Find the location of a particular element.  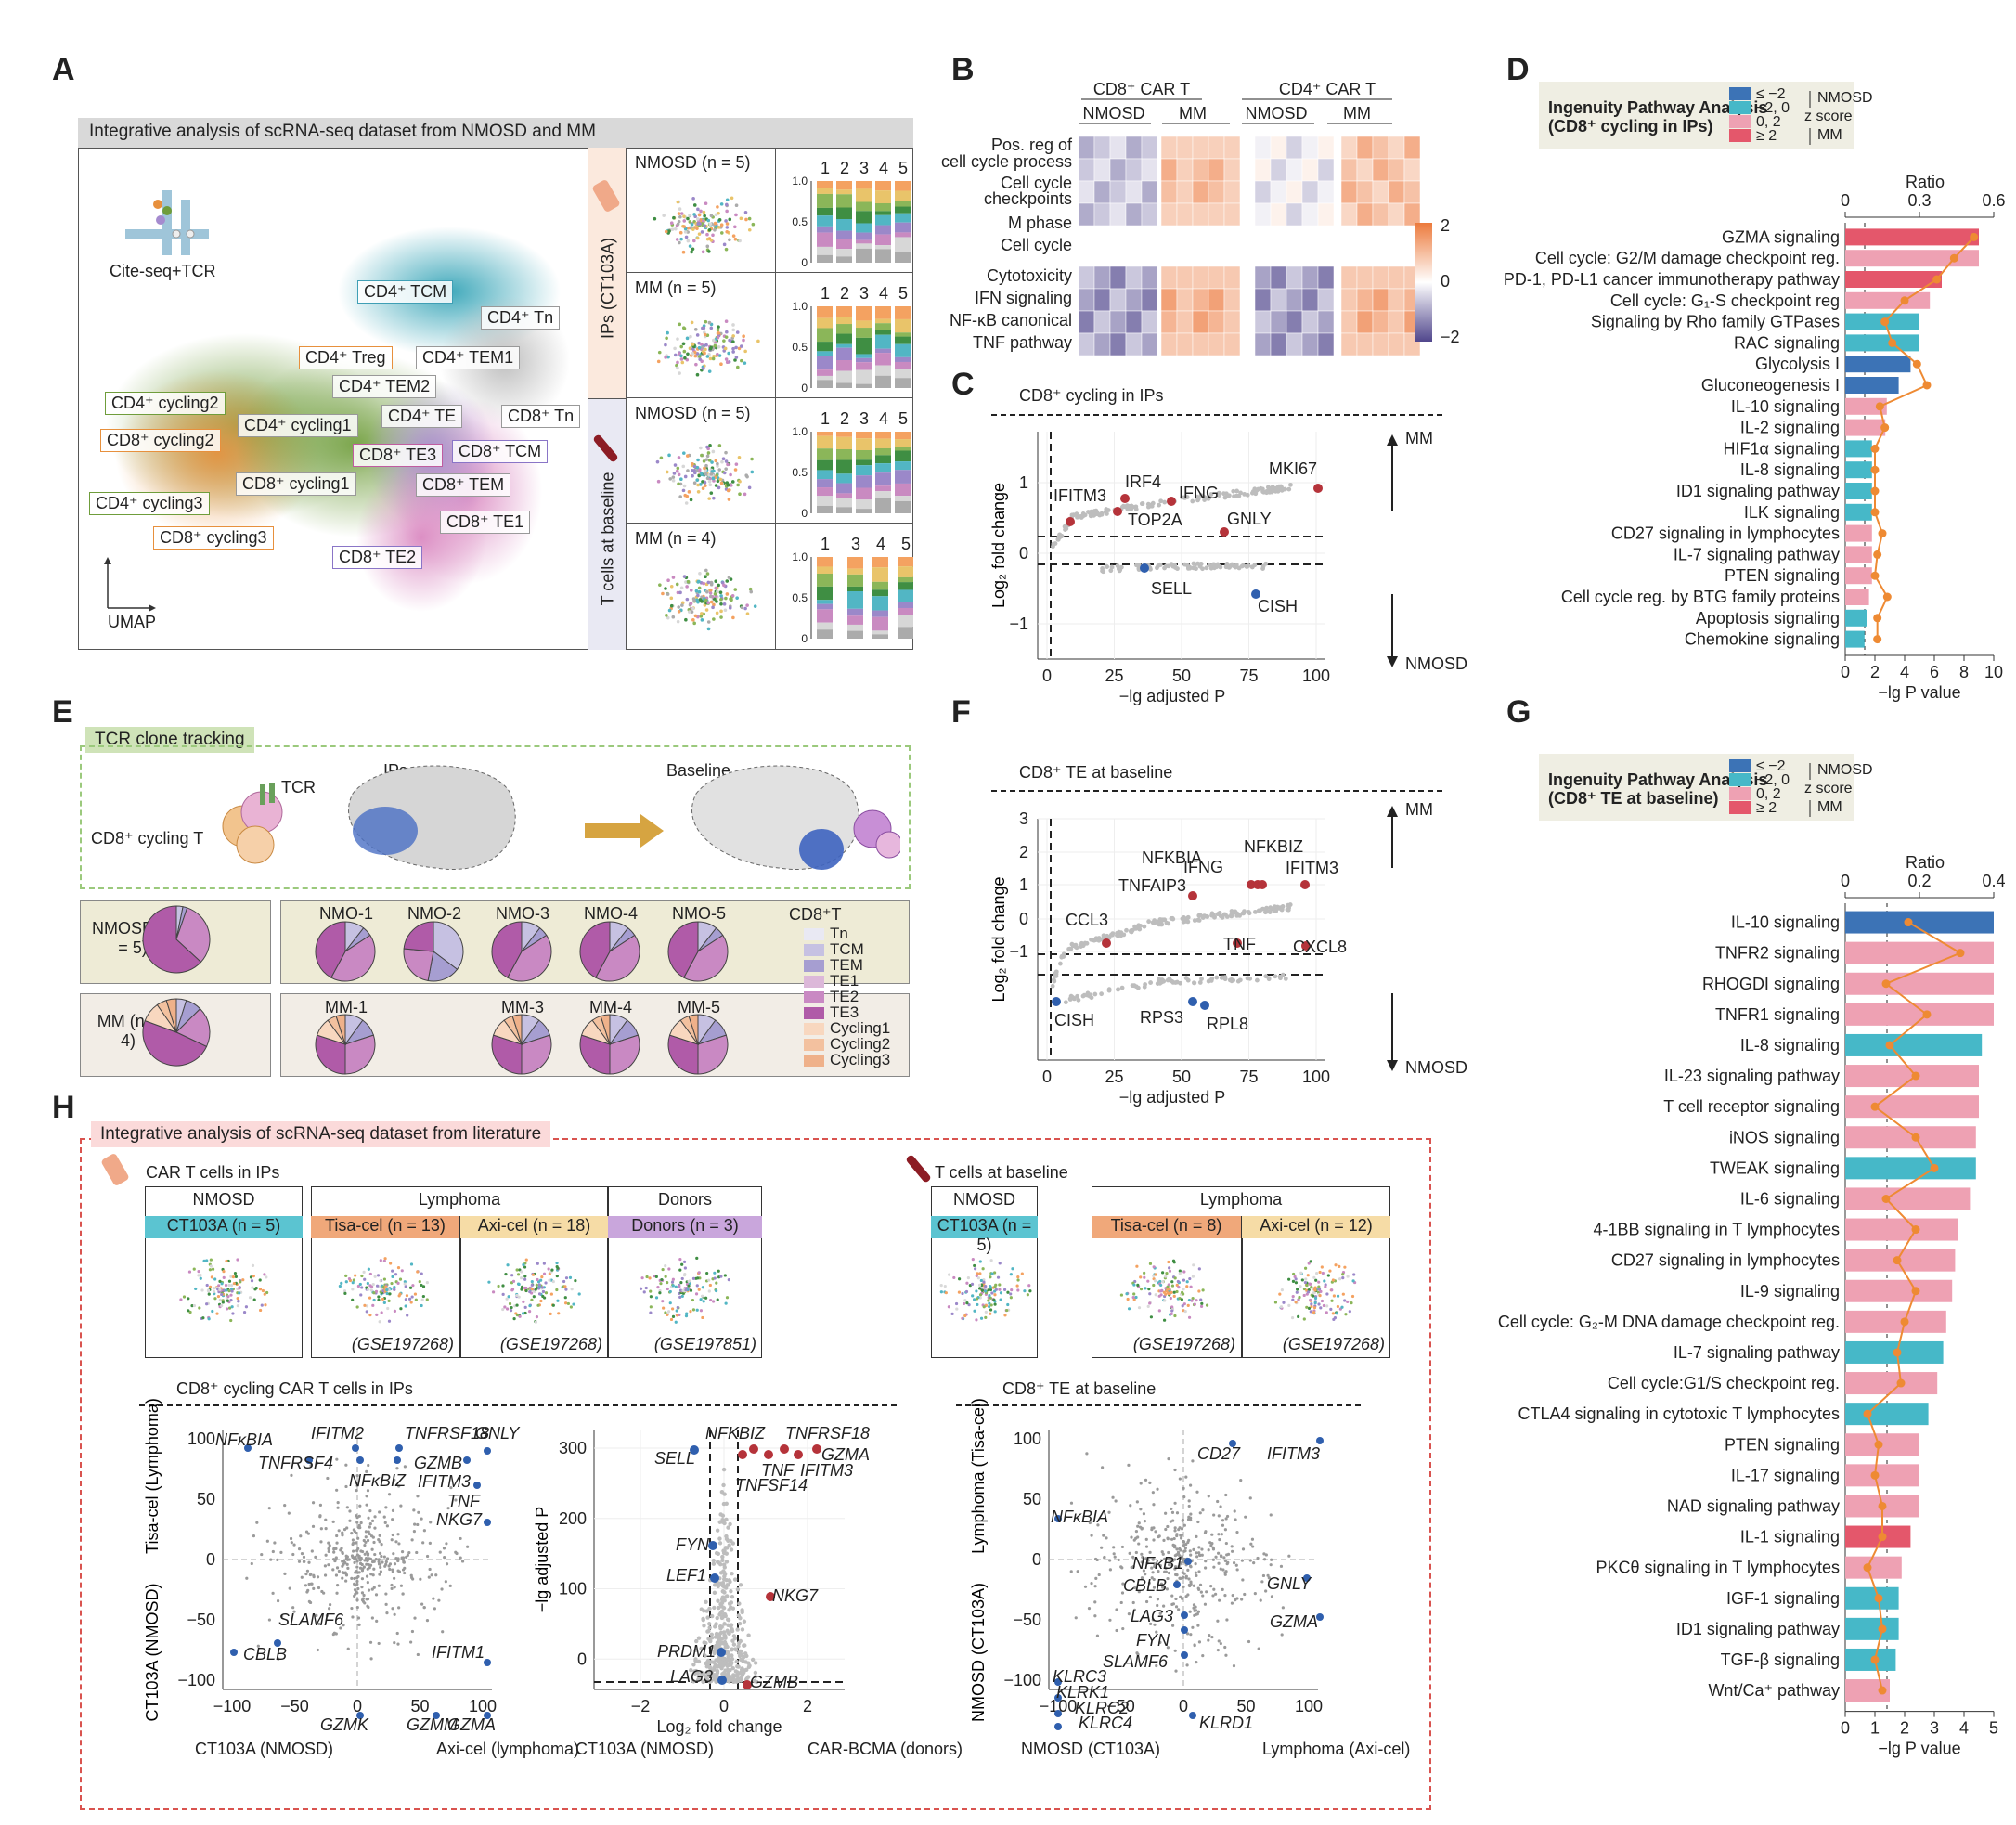

legend-item: ≥ 2 is located at coordinates (1766, 136).